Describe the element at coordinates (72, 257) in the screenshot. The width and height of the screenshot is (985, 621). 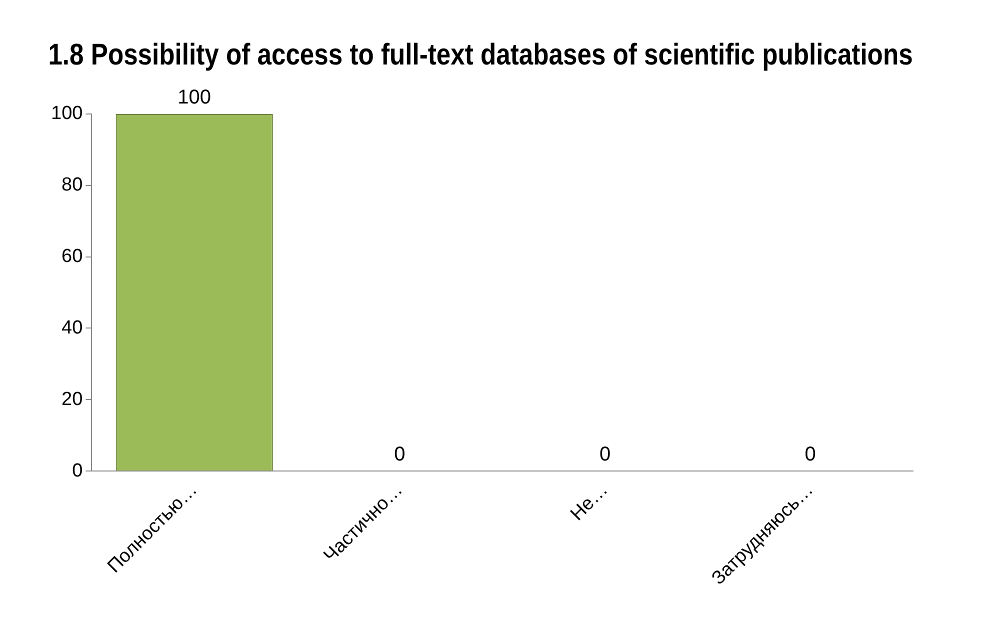
I see `y-tick-label: 60` at that location.